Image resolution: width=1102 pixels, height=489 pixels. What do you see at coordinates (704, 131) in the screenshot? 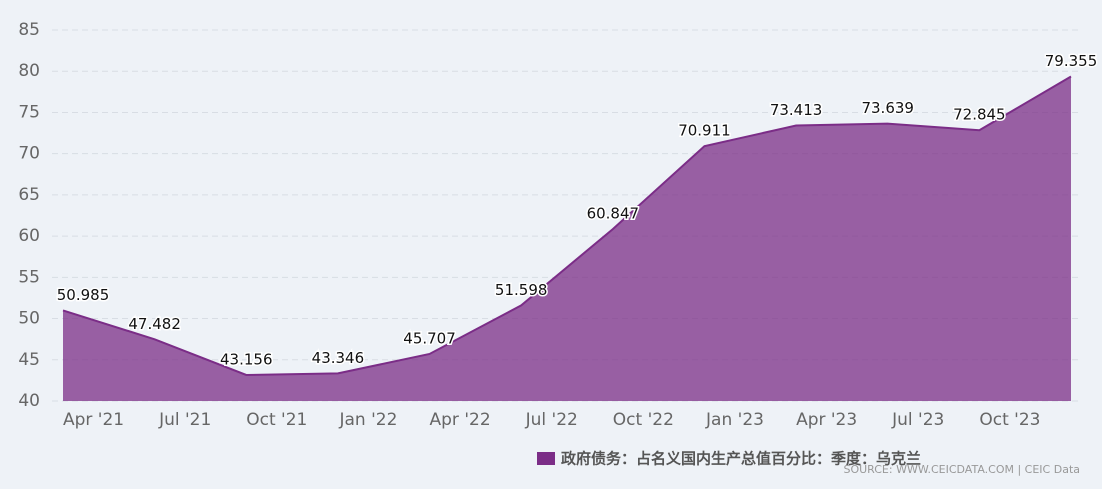
I see `data-label: 70.911` at bounding box center [704, 131].